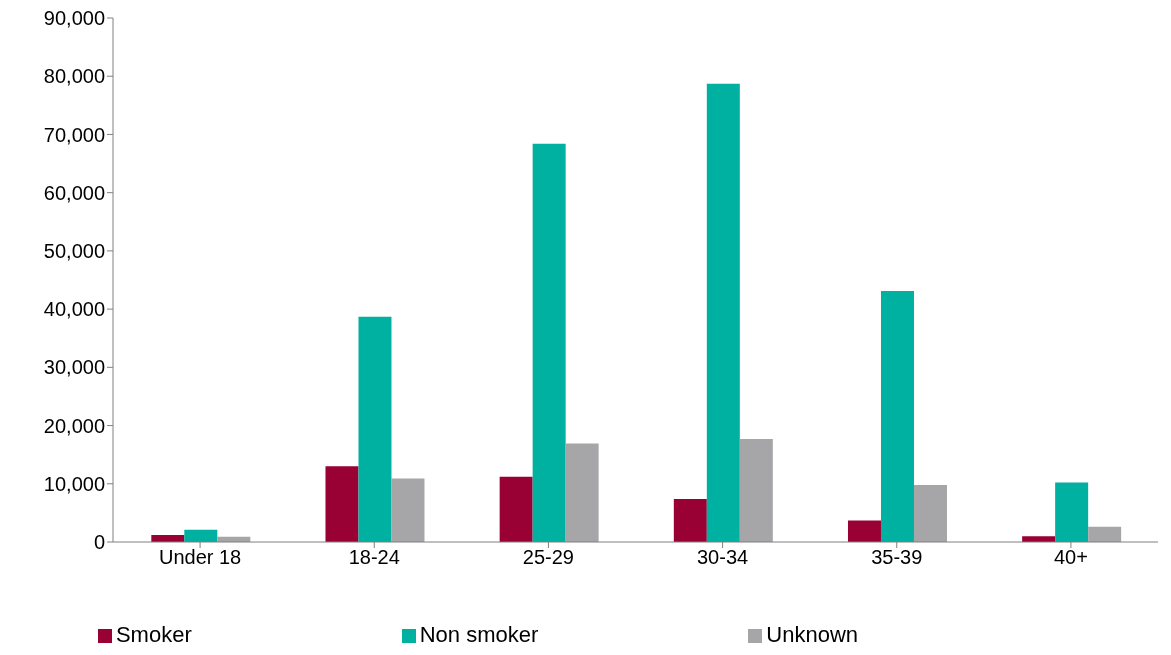 The image size is (1171, 655). Describe the element at coordinates (74, 250) in the screenshot. I see `y-tick-label: 50,000` at that location.